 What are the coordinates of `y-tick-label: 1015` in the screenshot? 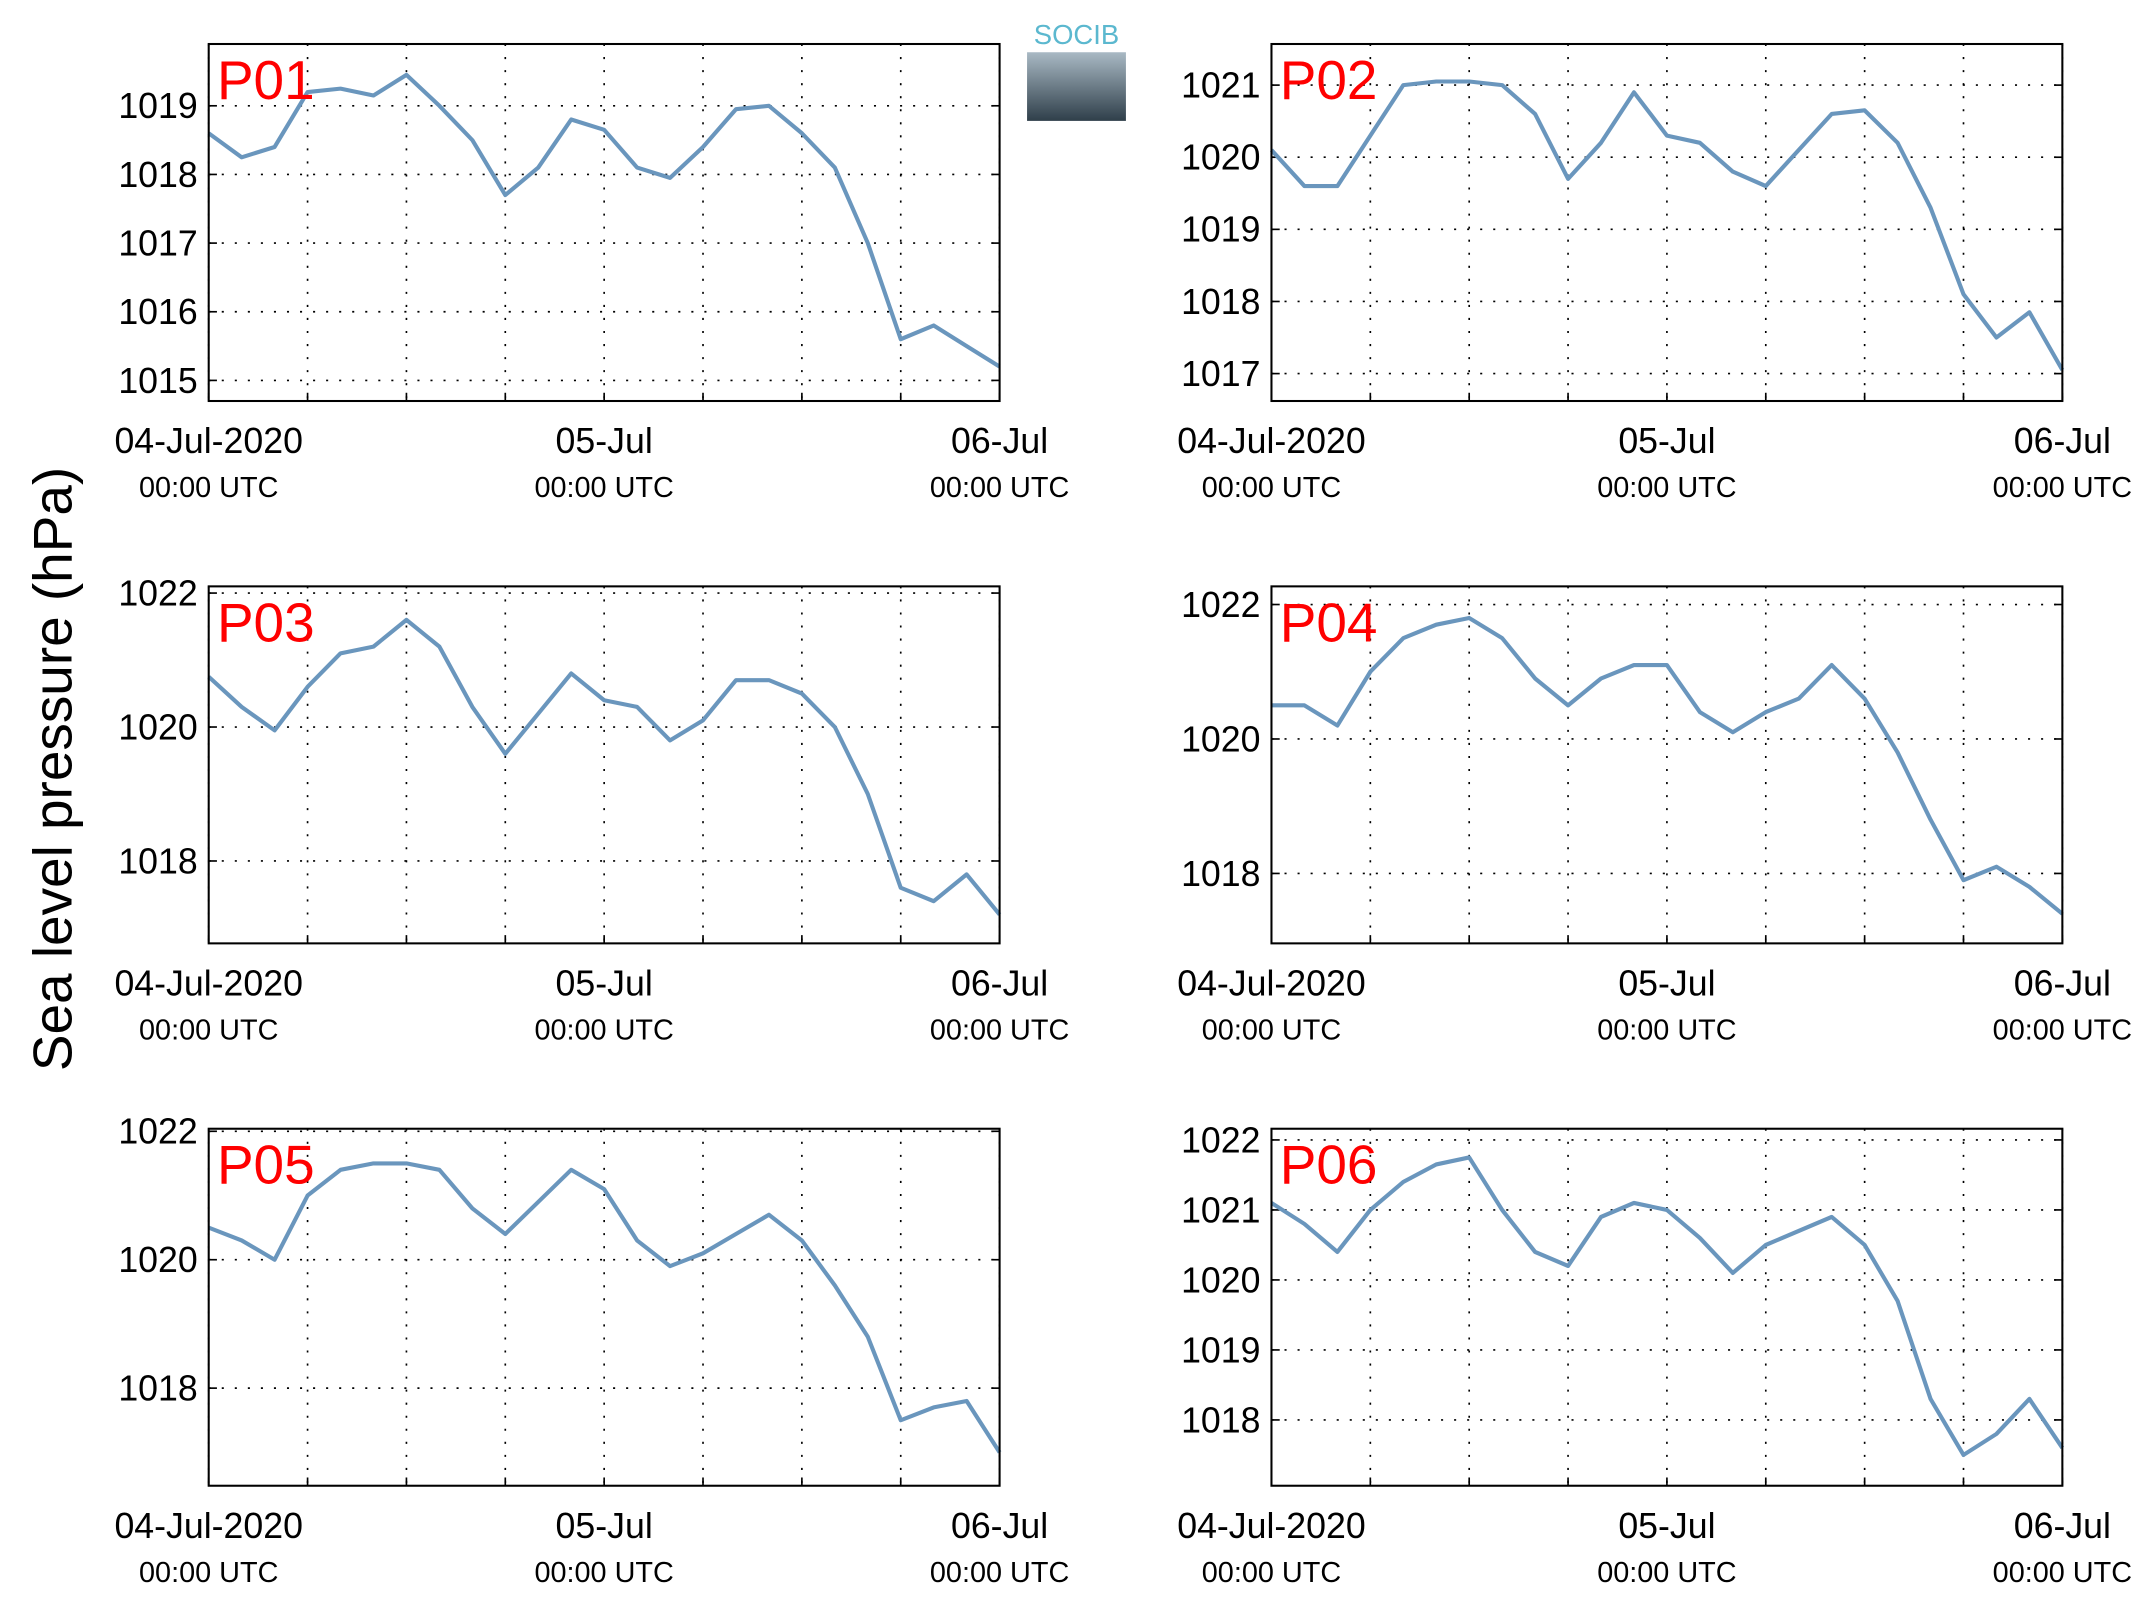 It's located at (157, 381).